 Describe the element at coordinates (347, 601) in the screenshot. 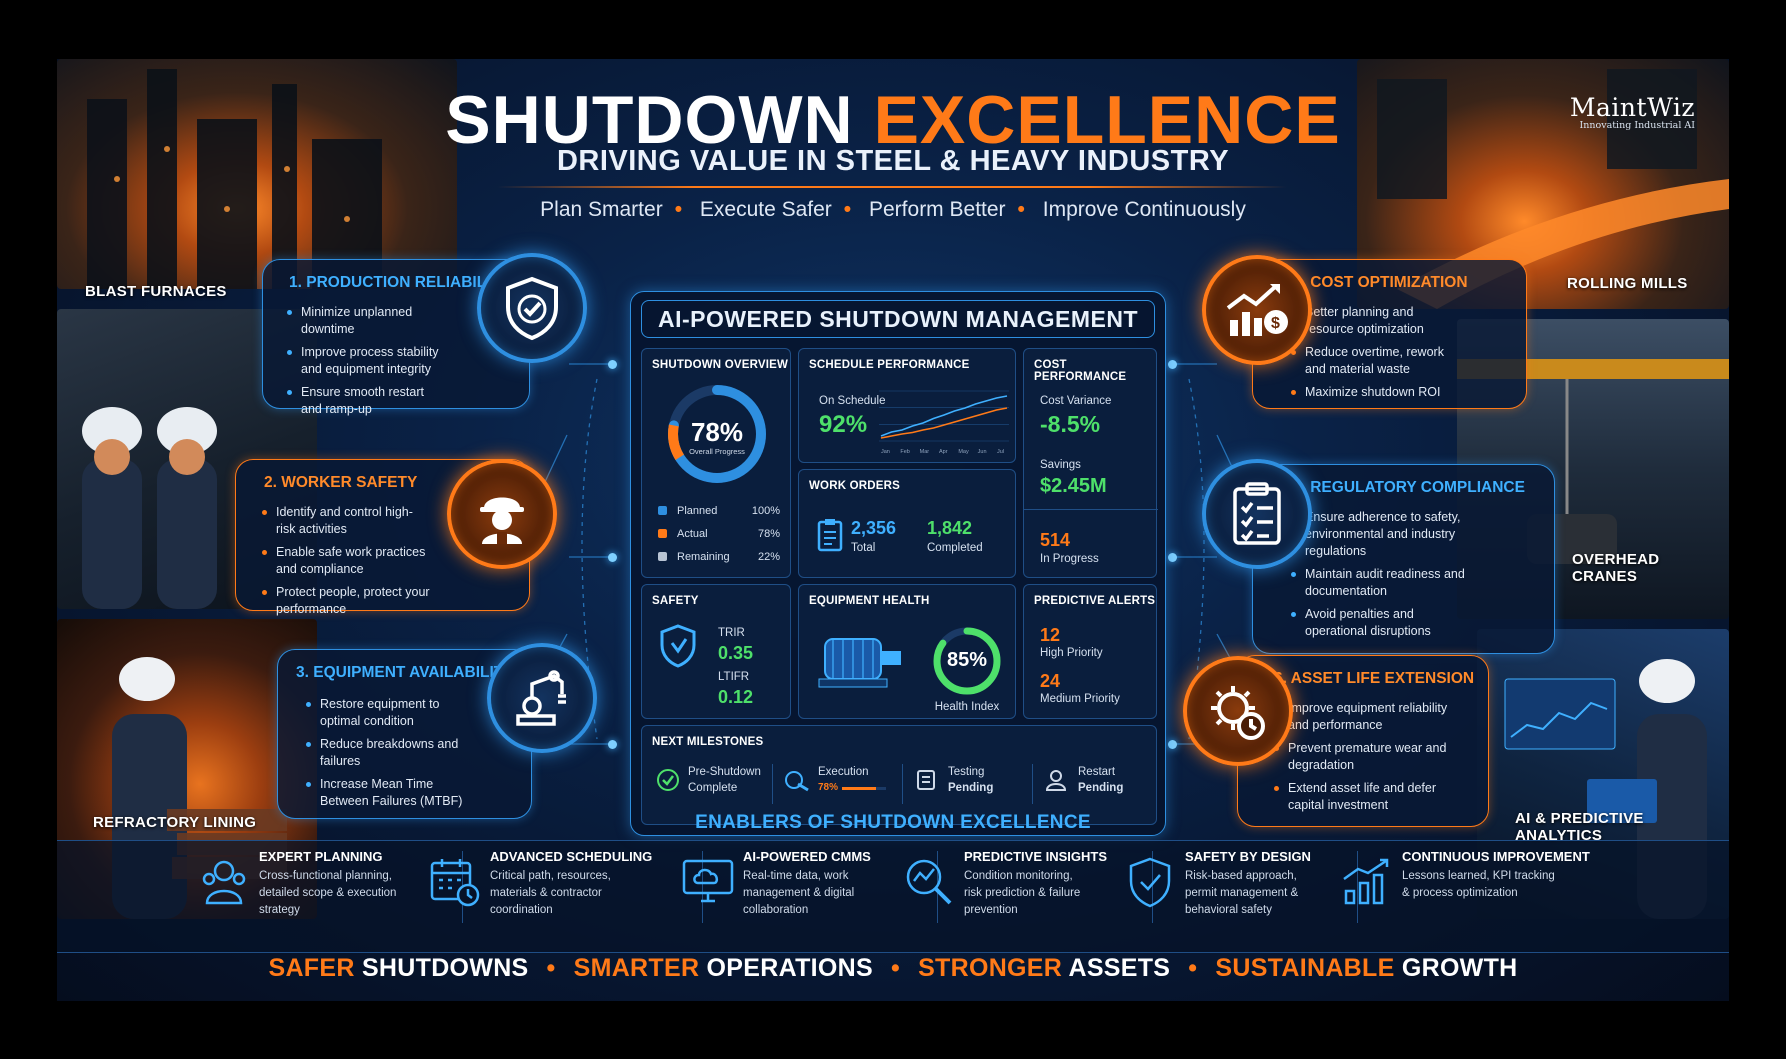

I see `pillar-item: Protect people, protect your performance` at that location.